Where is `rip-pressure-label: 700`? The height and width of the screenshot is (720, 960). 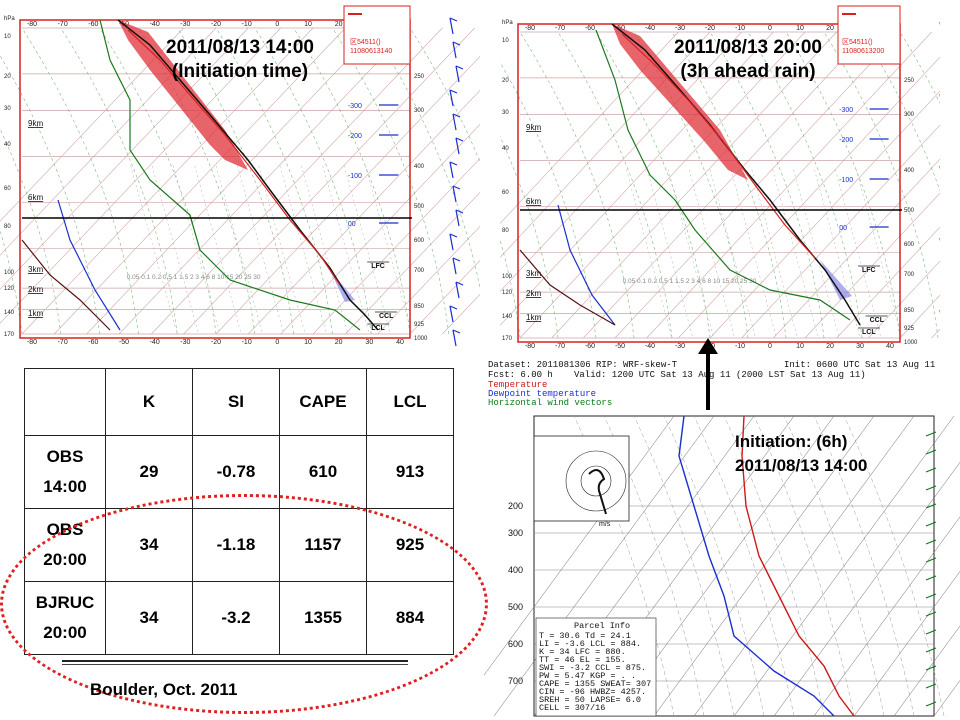 rip-pressure-label: 700 is located at coordinates (515, 681).